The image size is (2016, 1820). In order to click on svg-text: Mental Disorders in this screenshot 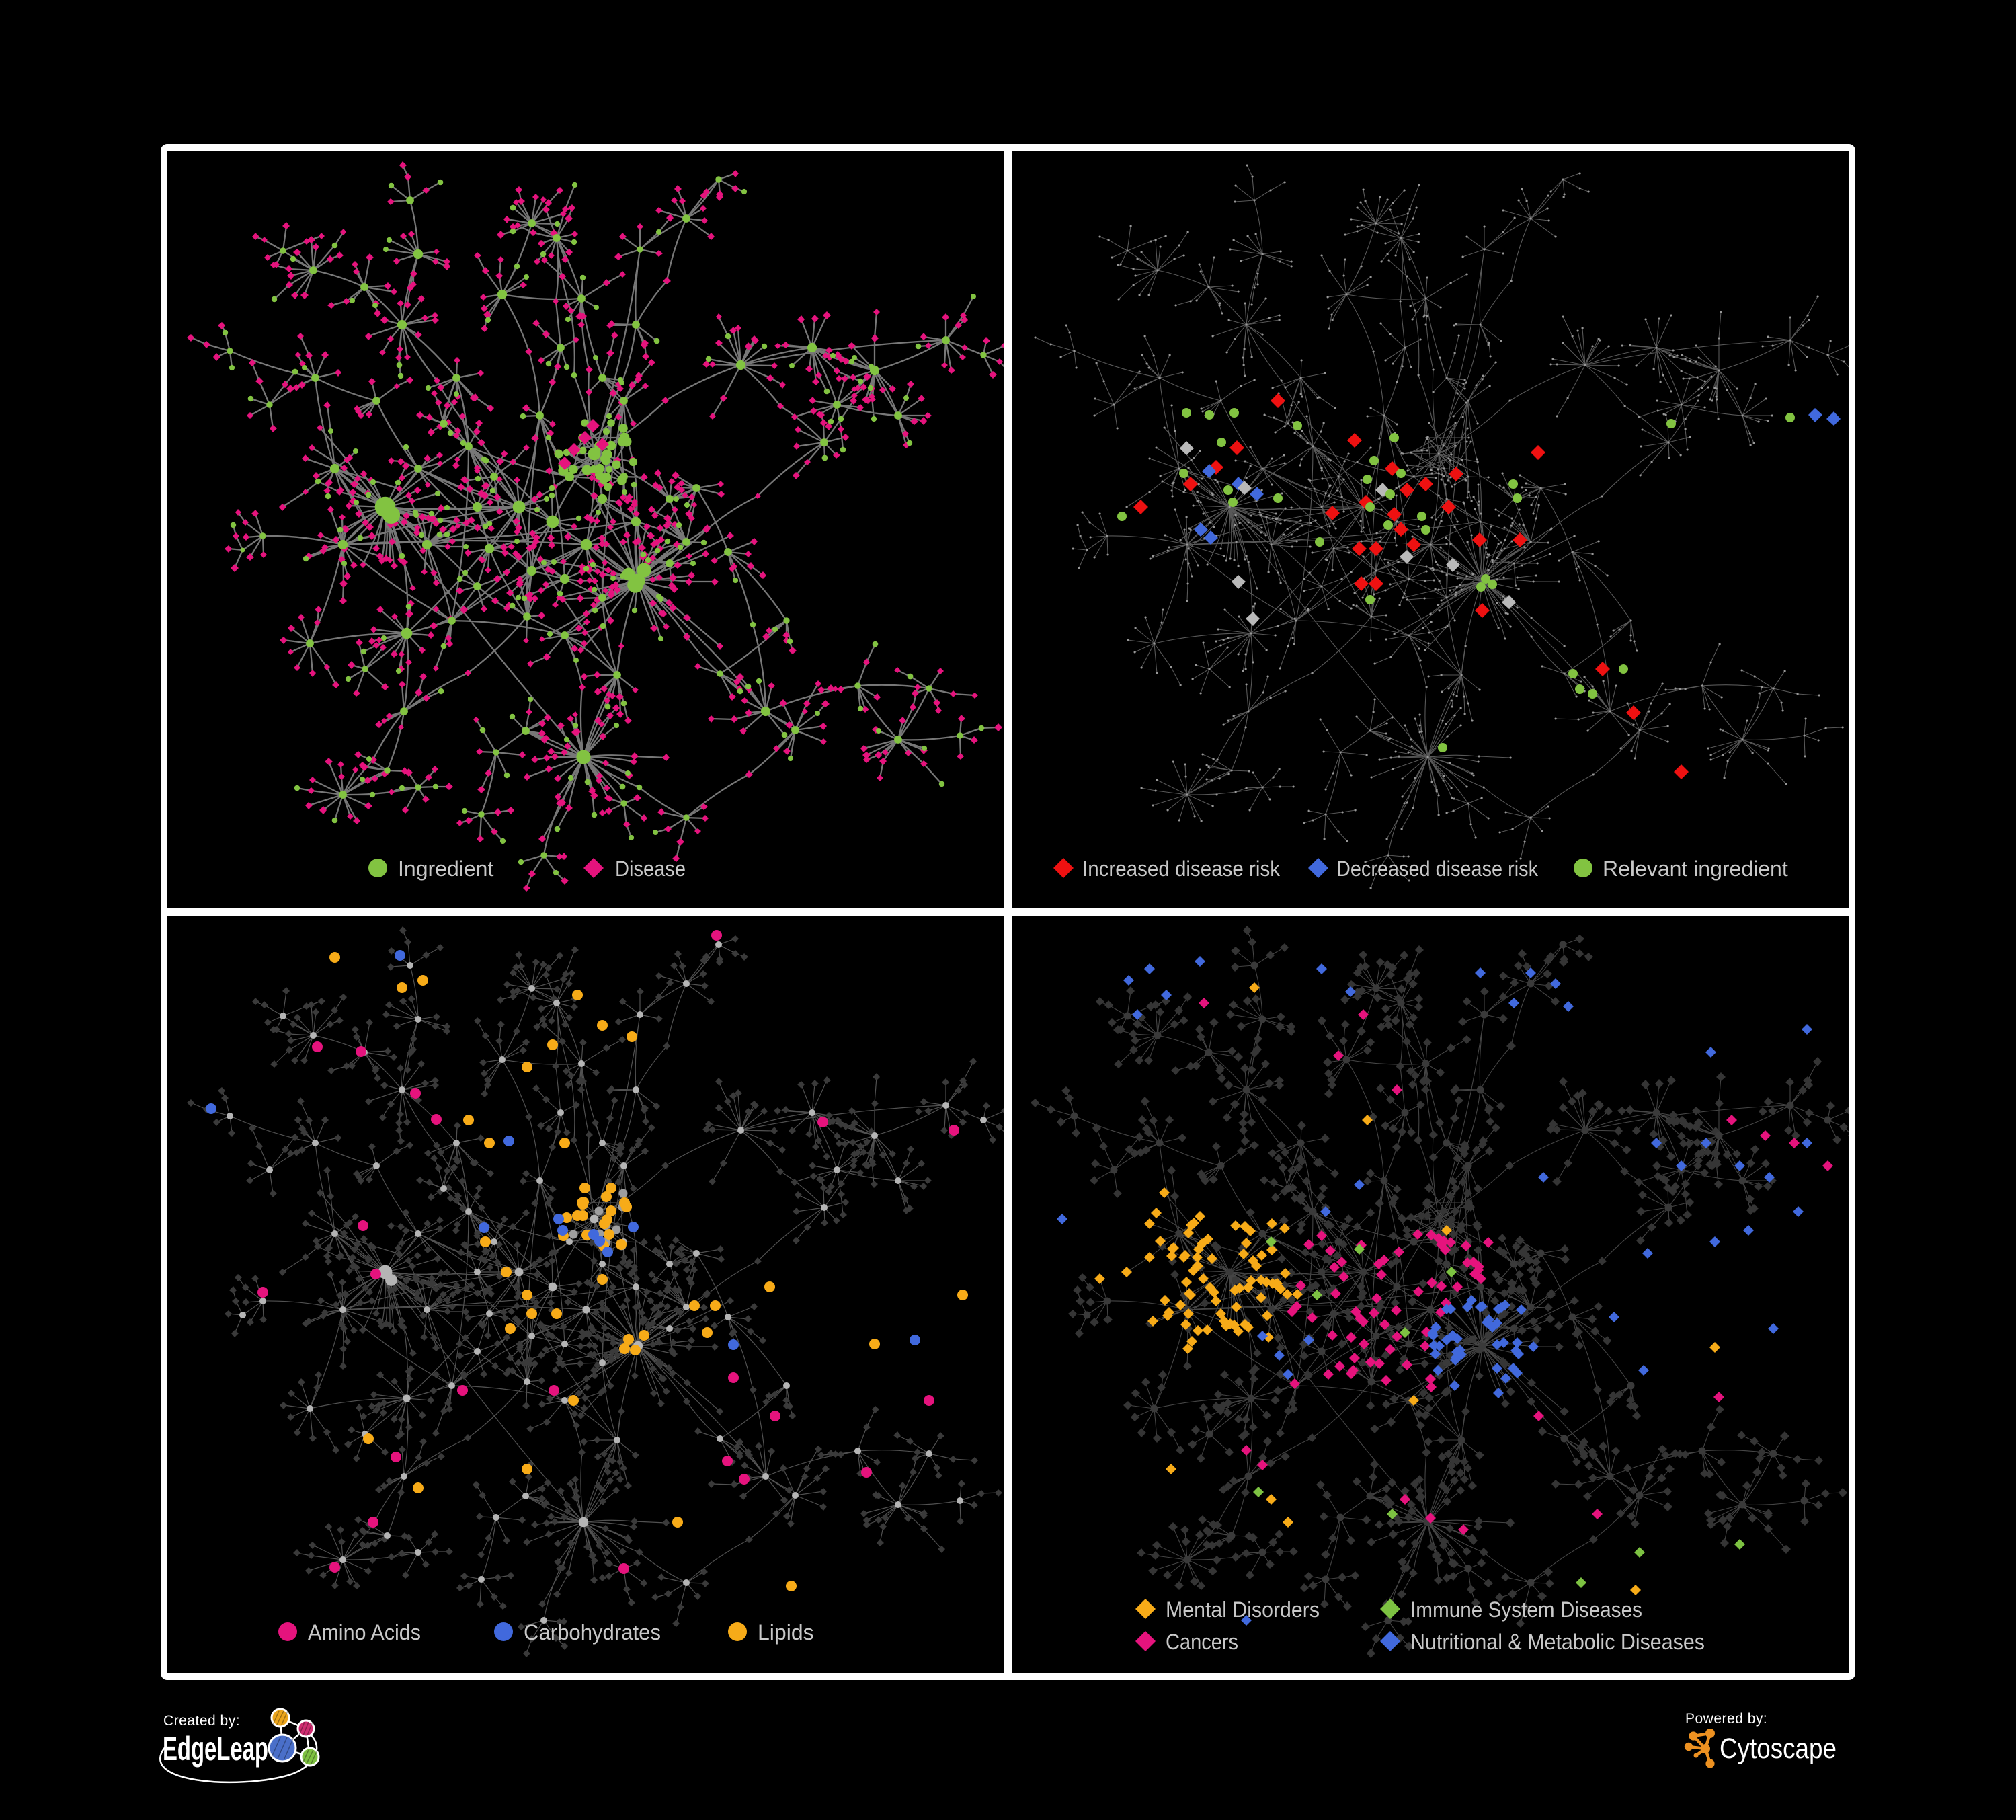, I will do `click(1243, 1609)`.